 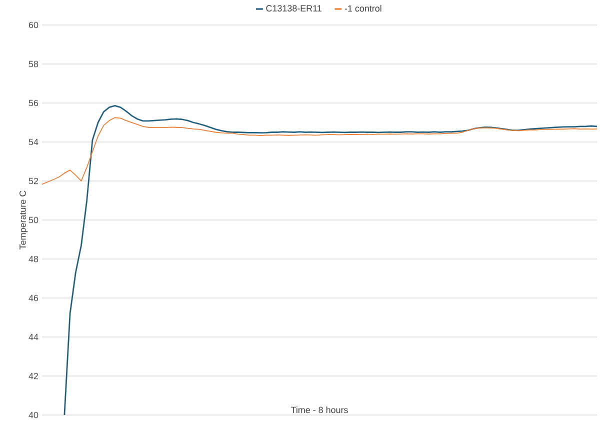 What do you see at coordinates (33, 220) in the screenshot?
I see `y-tick-label: 50` at bounding box center [33, 220].